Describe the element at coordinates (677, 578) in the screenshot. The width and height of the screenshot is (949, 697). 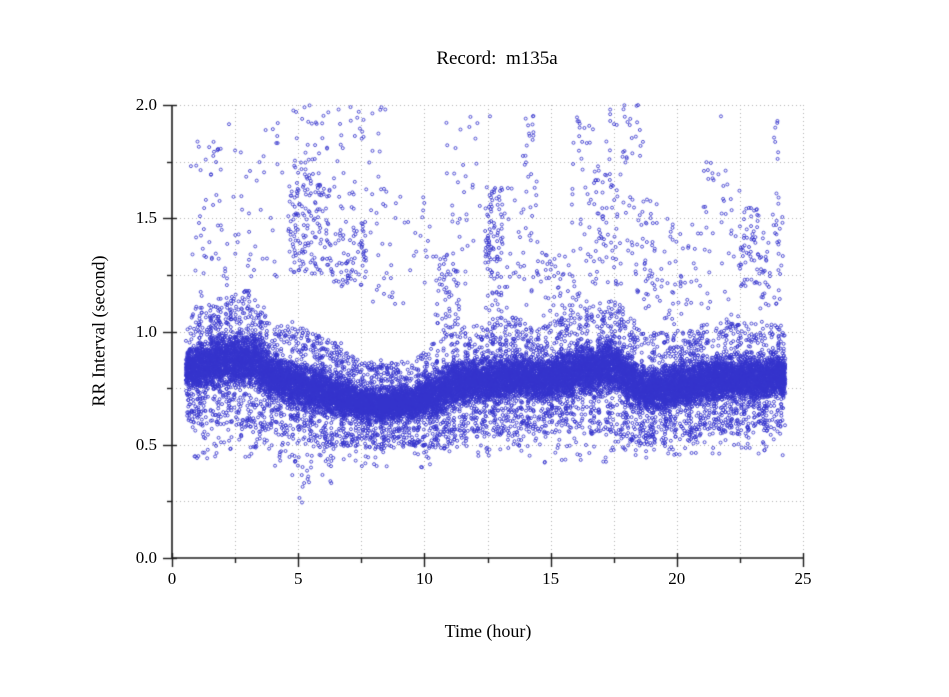
I see `x-tick-label: 20` at that location.